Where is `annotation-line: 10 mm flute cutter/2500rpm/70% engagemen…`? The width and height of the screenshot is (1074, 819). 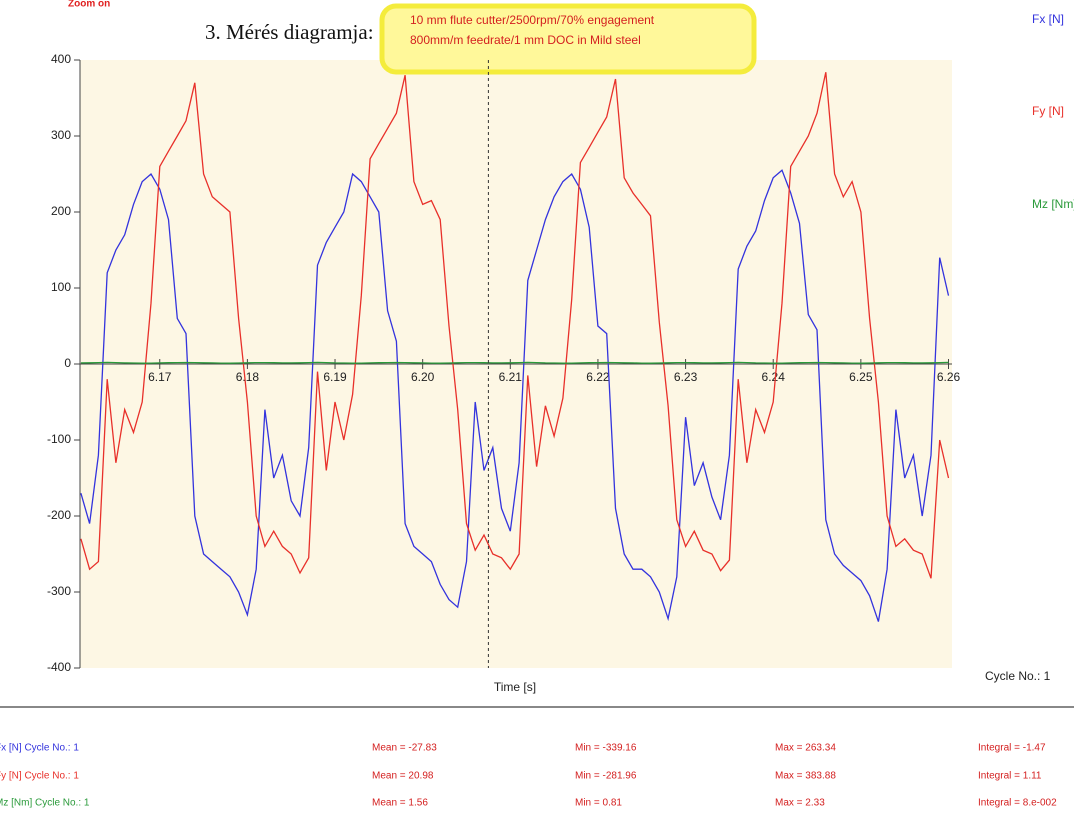 annotation-line: 10 mm flute cutter/2500rpm/70% engagemen… is located at coordinates (532, 20).